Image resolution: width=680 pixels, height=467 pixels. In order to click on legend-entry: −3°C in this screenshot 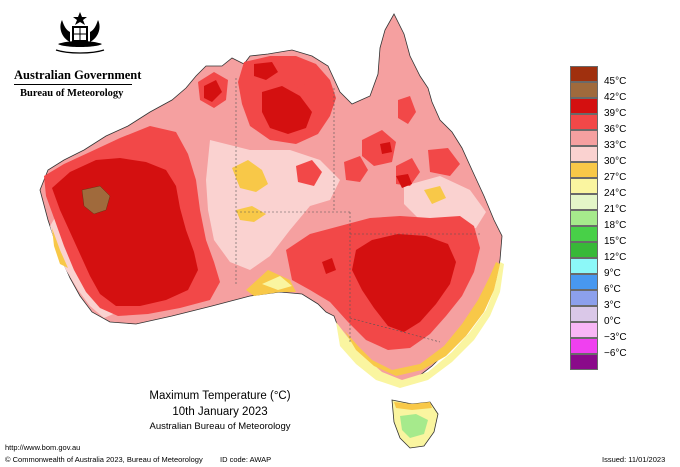, I will do `click(605, 332)`.